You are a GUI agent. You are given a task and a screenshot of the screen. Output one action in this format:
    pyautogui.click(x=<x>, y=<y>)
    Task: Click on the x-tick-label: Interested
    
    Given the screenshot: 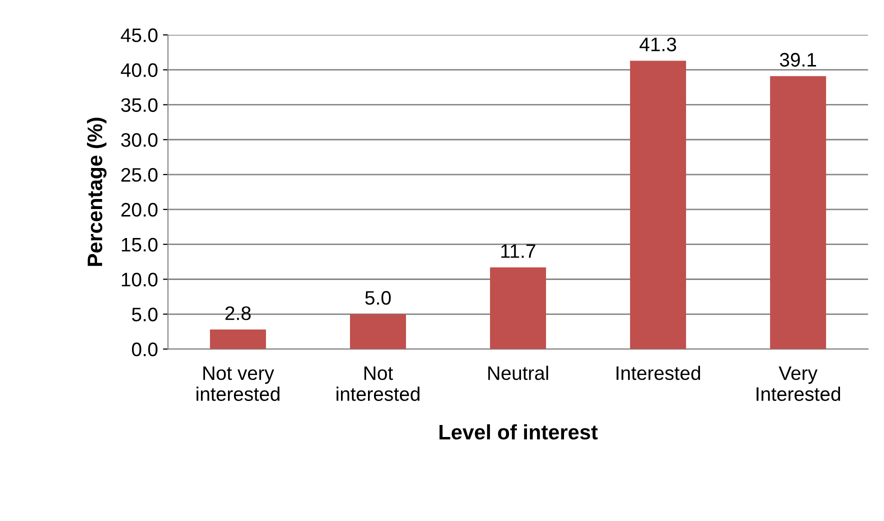 What is the action you would take?
    pyautogui.click(x=658, y=373)
    